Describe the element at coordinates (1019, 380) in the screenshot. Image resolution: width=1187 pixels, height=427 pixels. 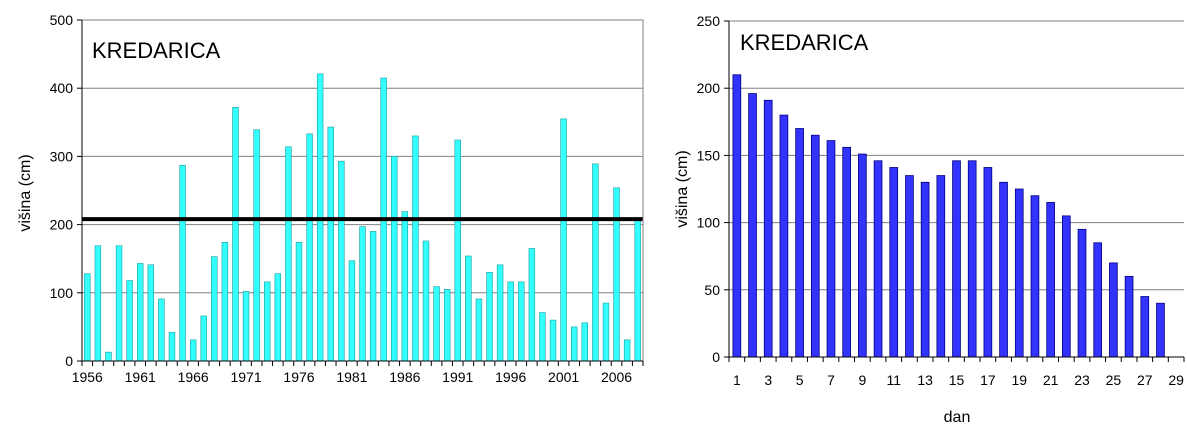
I see `chart-right-x-tick-label: 19` at that location.